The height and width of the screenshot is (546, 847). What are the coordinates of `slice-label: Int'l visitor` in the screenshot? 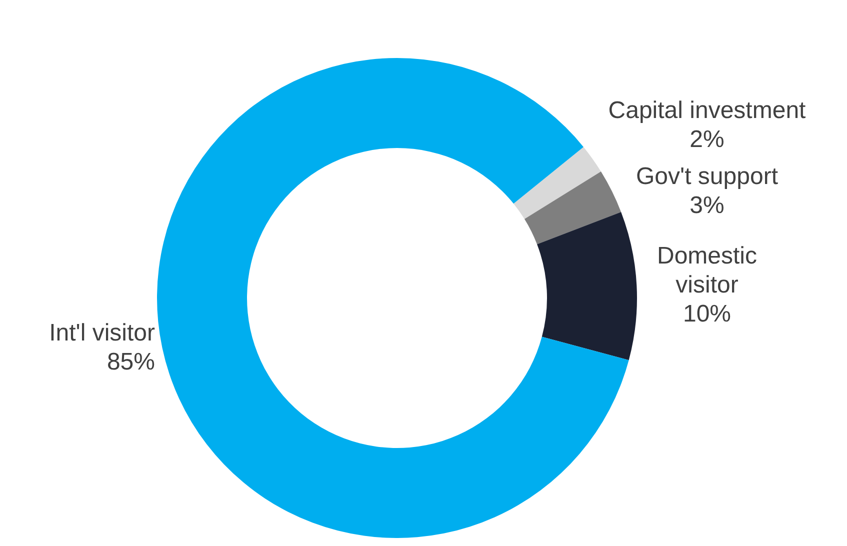 It's located at (102, 333).